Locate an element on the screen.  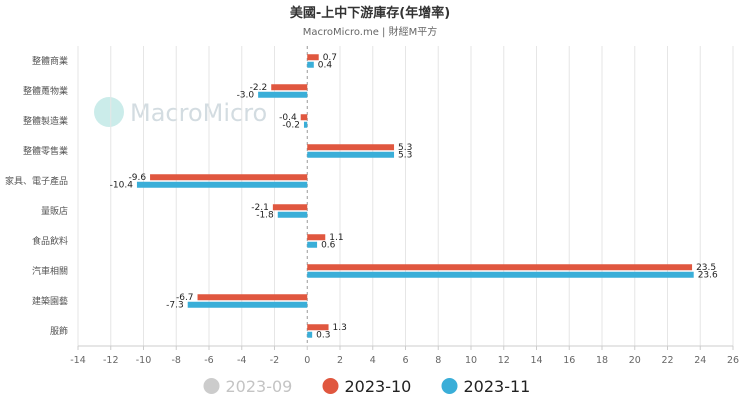
x-tick-label: -2 is located at coordinates (274, 360).